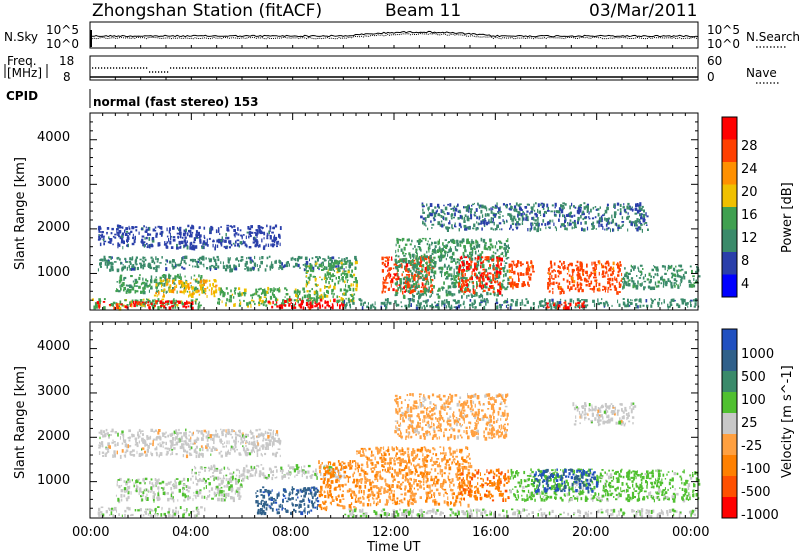  What do you see at coordinates (761, 73) in the screenshot?
I see `nave-label: Nave` at bounding box center [761, 73].